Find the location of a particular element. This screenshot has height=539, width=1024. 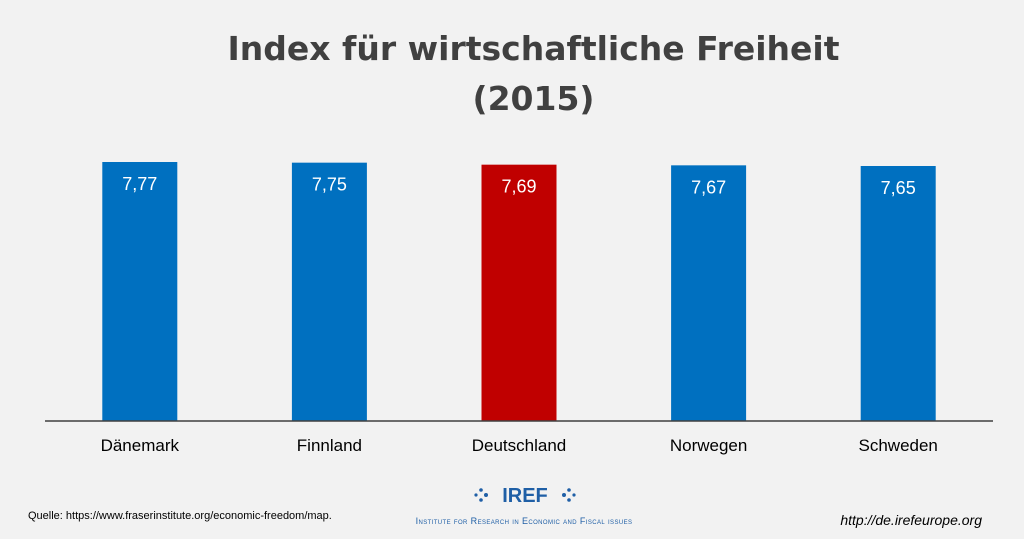

category-label: Finnland is located at coordinates (329, 445).